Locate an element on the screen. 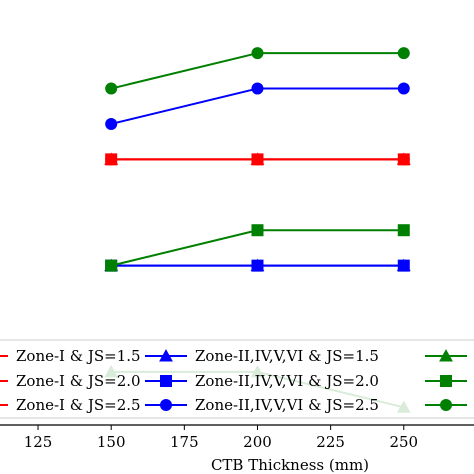 The image size is (474, 474). legend-label: Zone-II,IV,V,VI & JS=2.5 is located at coordinates (287, 405).